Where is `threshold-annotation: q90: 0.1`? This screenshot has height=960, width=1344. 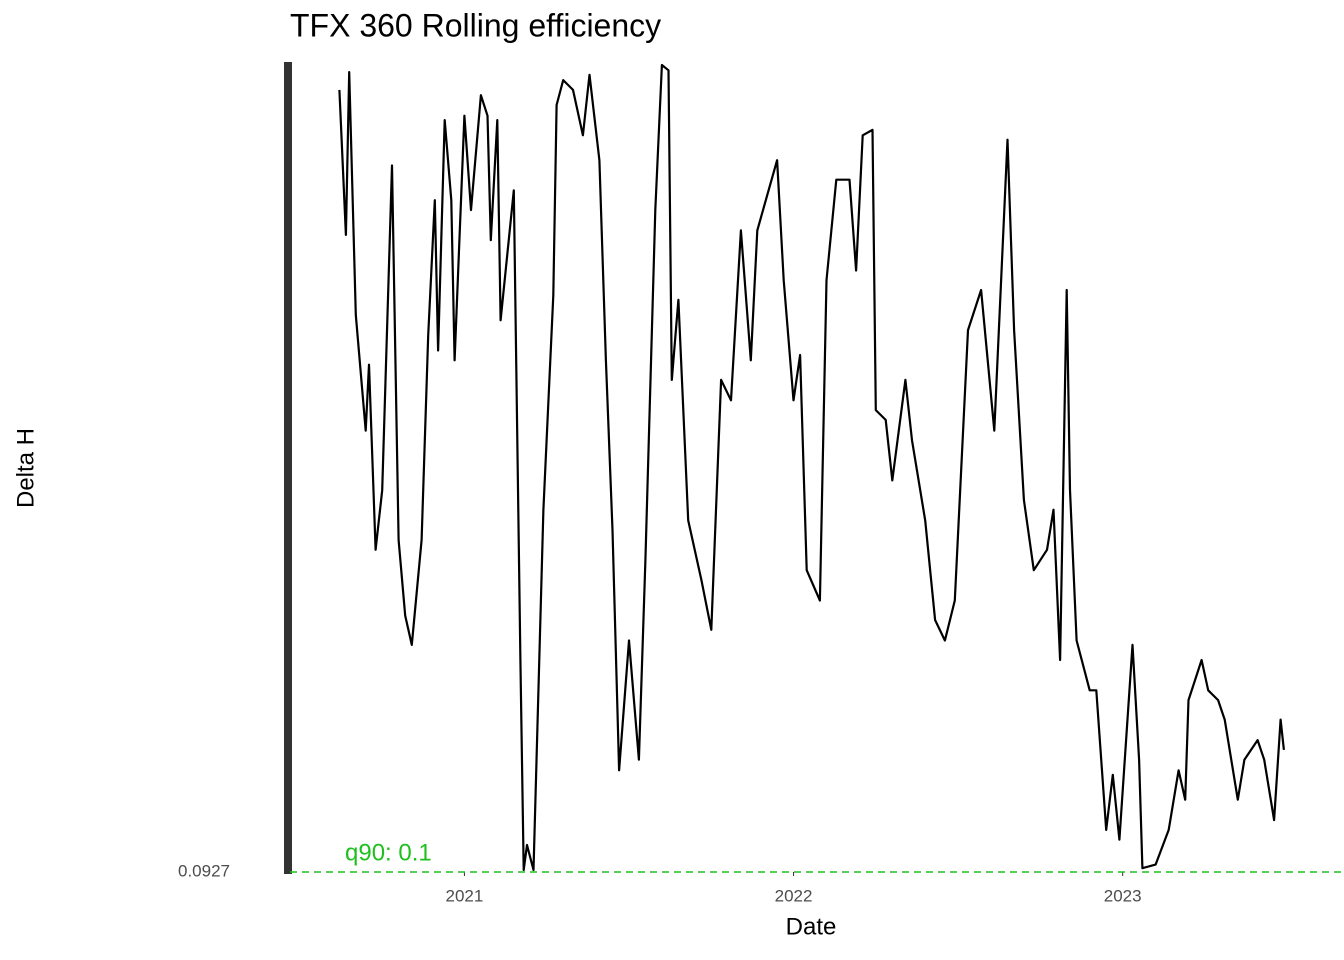
threshold-annotation: q90: 0.1 is located at coordinates (388, 852).